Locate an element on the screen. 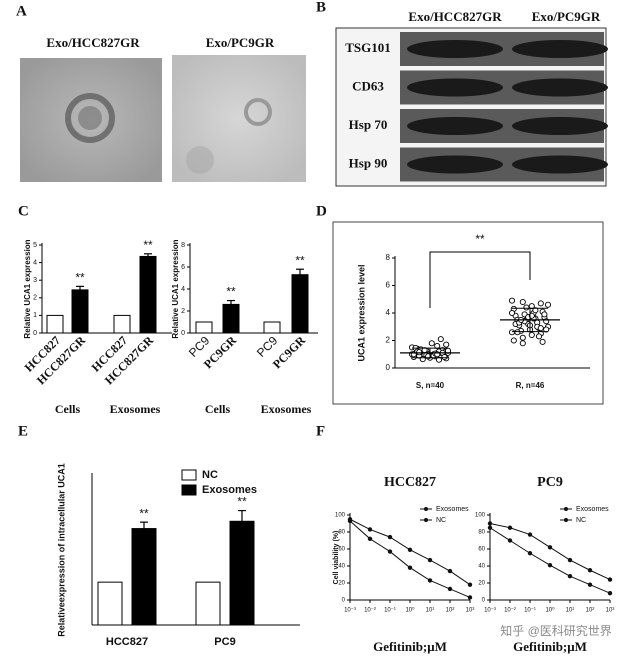  x-tick-label: 10⁻² is located at coordinates (370, 611).